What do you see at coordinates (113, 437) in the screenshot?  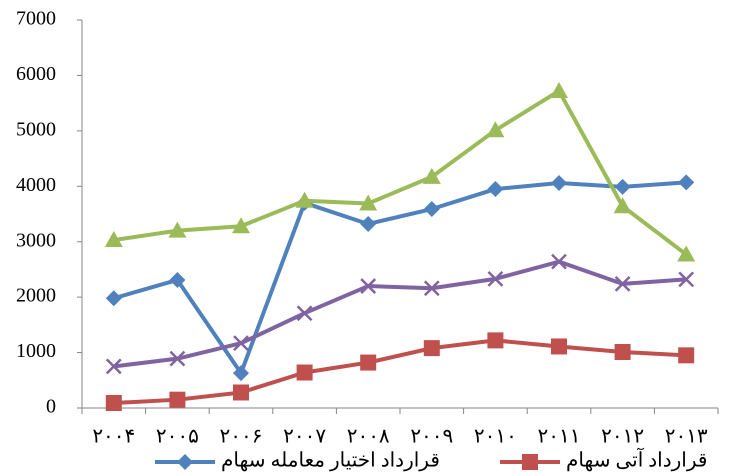 I see `x-tick-label: ۲۰۰۴` at bounding box center [113, 437].